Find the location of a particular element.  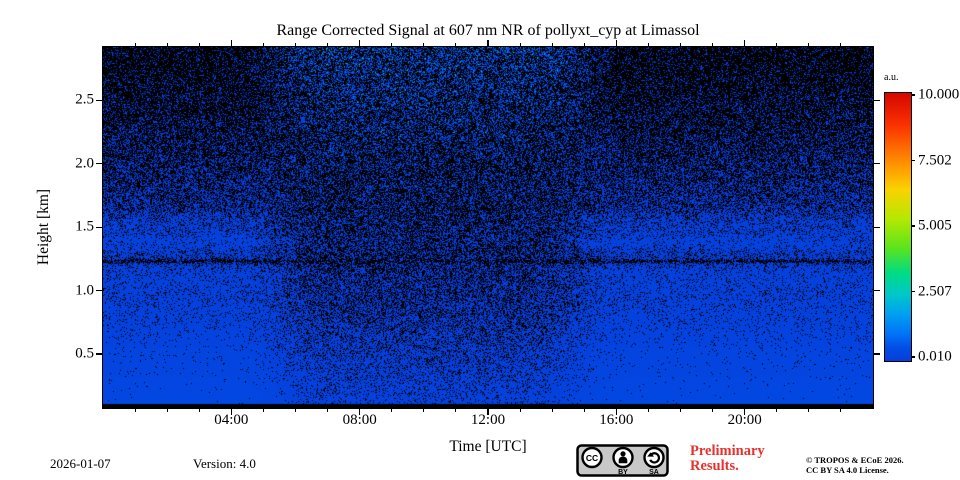

y-tick-label: 1.0 is located at coordinates (84, 290).